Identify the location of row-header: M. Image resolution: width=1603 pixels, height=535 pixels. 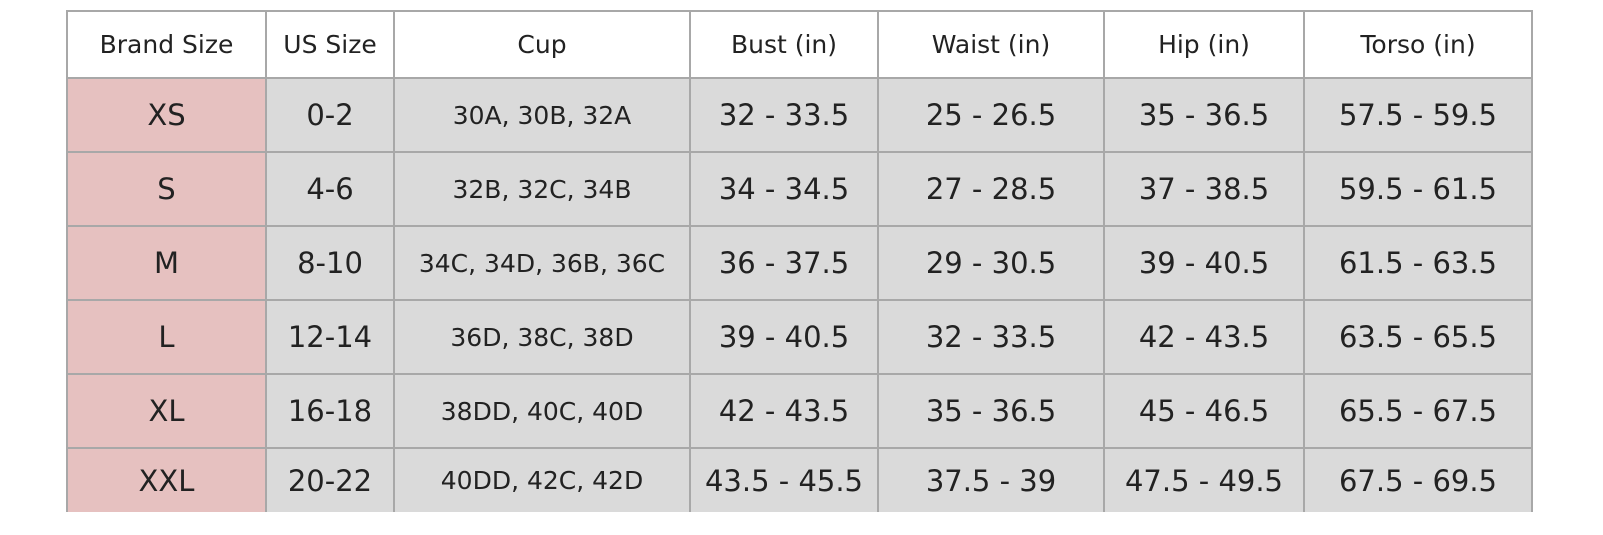
(165, 262).